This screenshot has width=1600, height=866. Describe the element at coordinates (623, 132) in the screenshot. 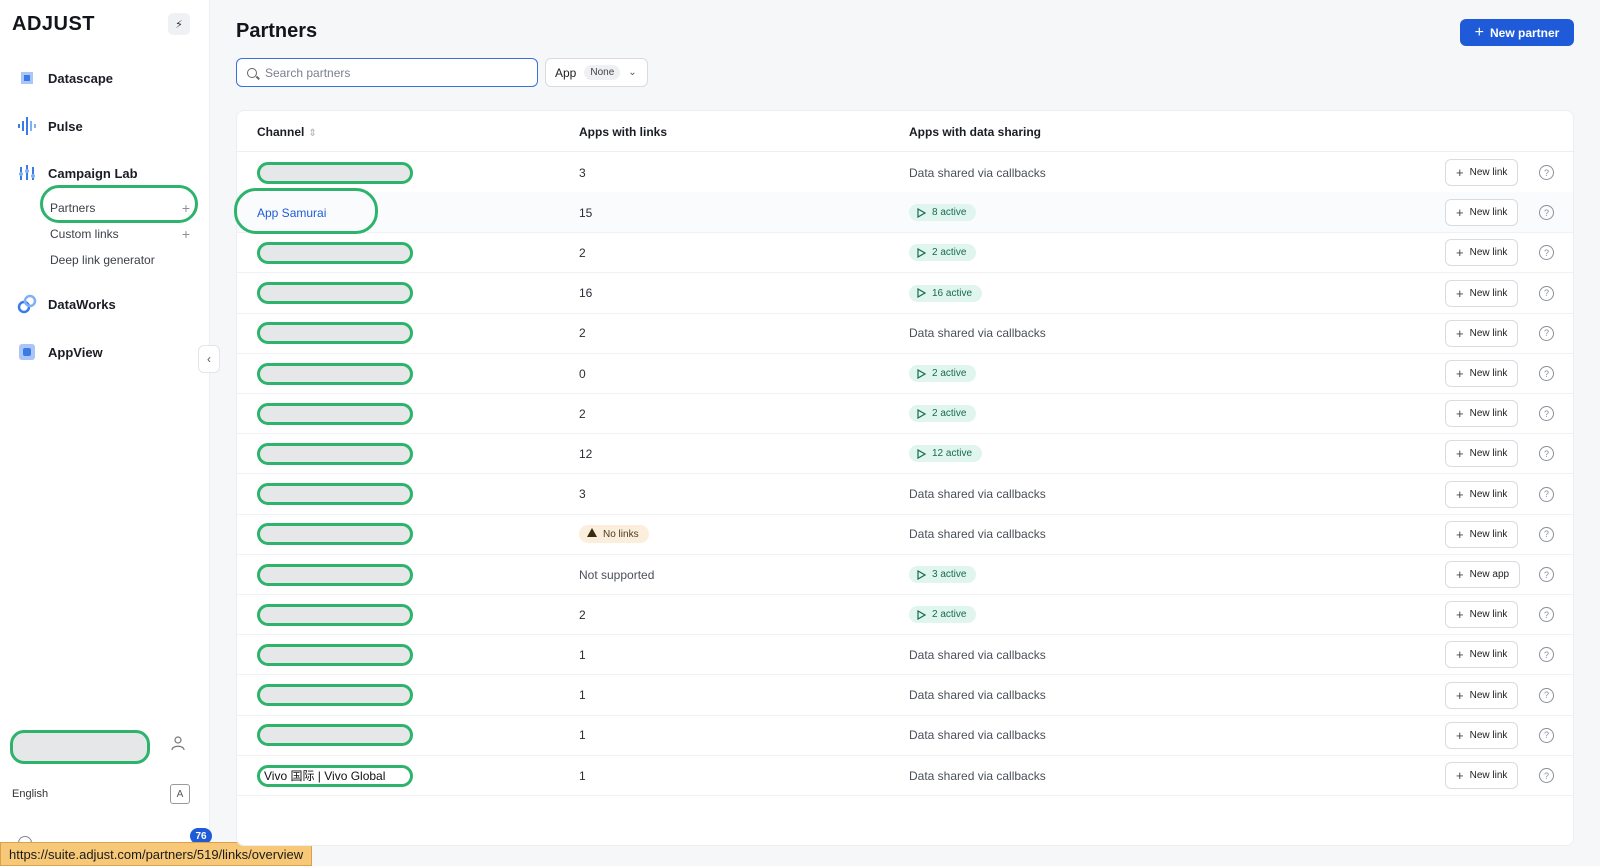

I see `column-header-apps: Apps with links` at that location.